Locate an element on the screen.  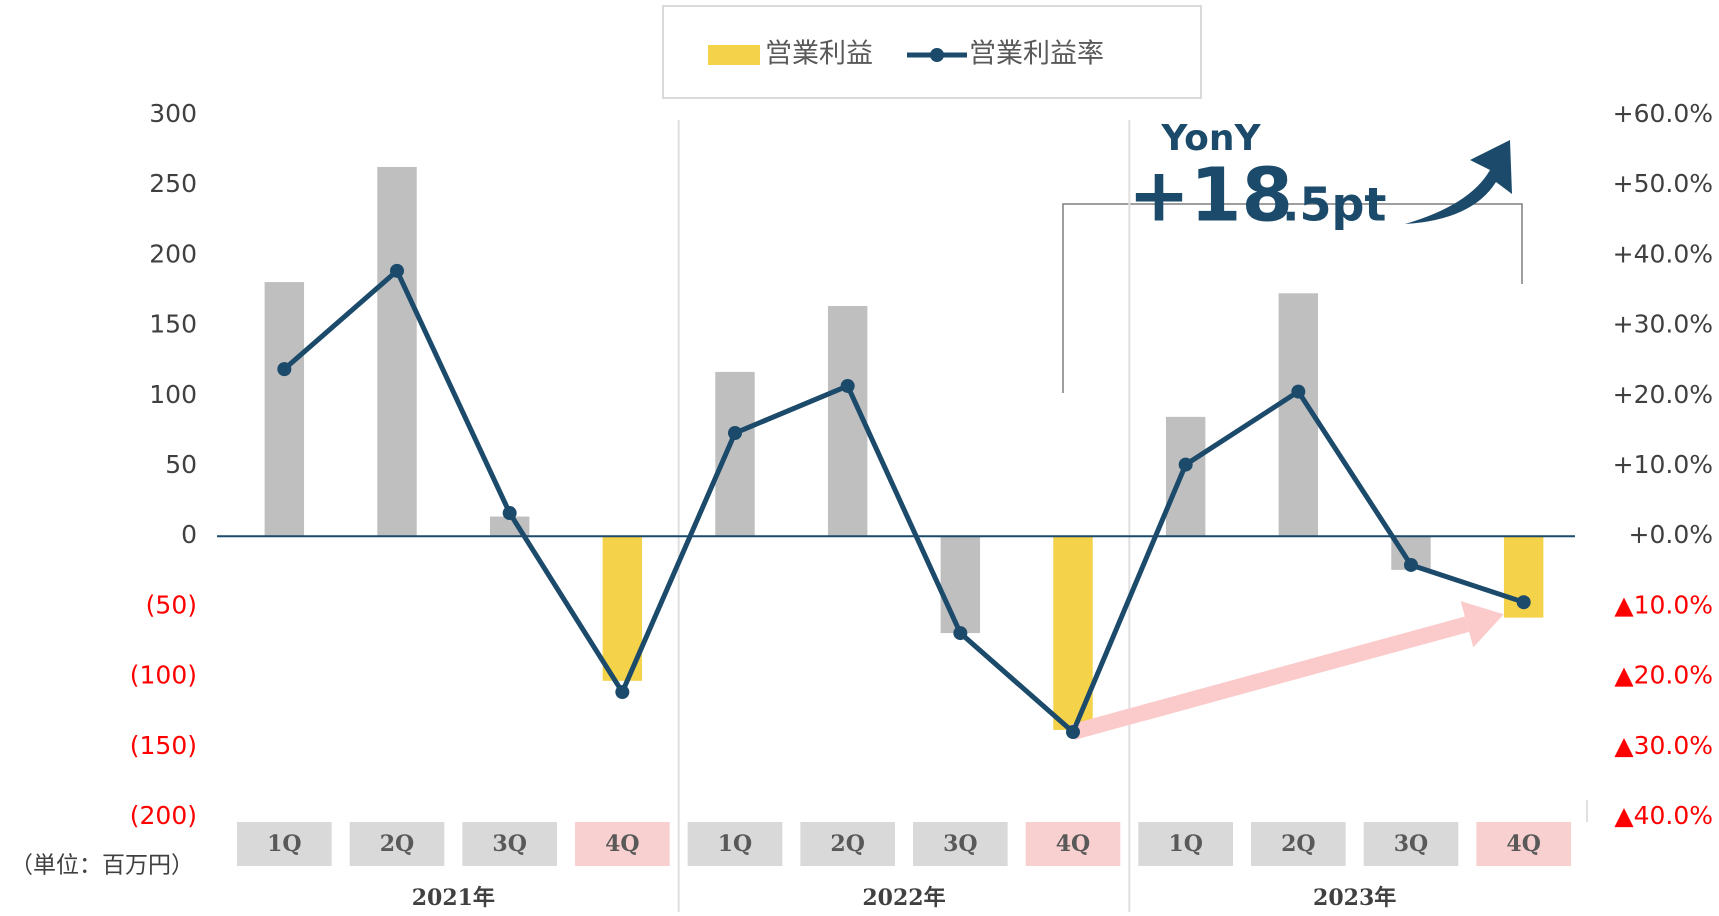
y2-tick-label: +20.0% is located at coordinates (1663, 394).